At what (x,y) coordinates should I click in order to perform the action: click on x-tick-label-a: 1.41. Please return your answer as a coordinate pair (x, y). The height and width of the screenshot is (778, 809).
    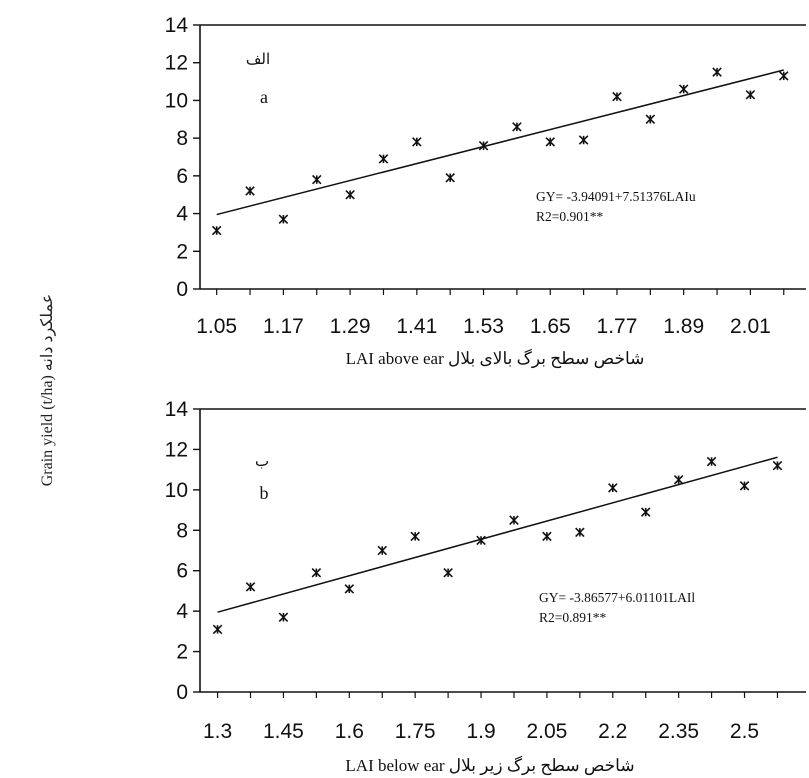
    Looking at the image, I should click on (416, 326).